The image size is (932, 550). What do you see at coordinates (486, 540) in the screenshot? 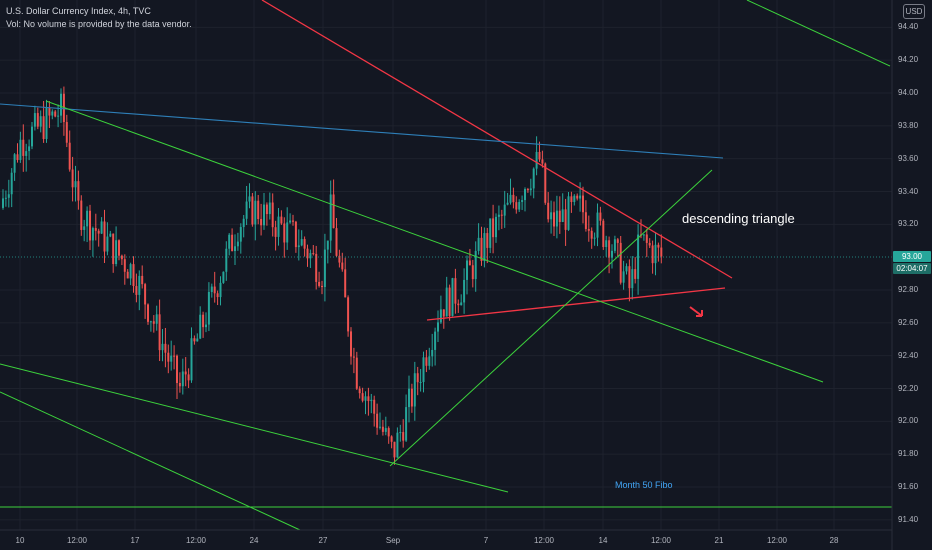
I see `x-tick-label: 7` at bounding box center [486, 540].